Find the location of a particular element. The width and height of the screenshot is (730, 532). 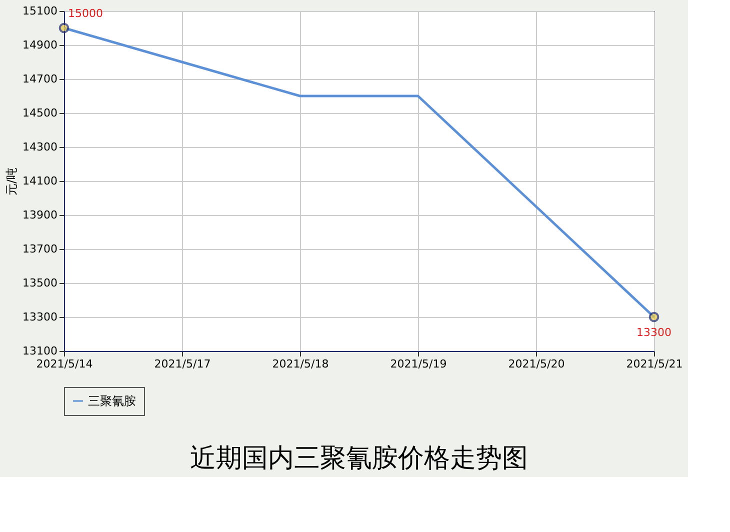

x-tick-label: 2021/5/18 is located at coordinates (300, 364).